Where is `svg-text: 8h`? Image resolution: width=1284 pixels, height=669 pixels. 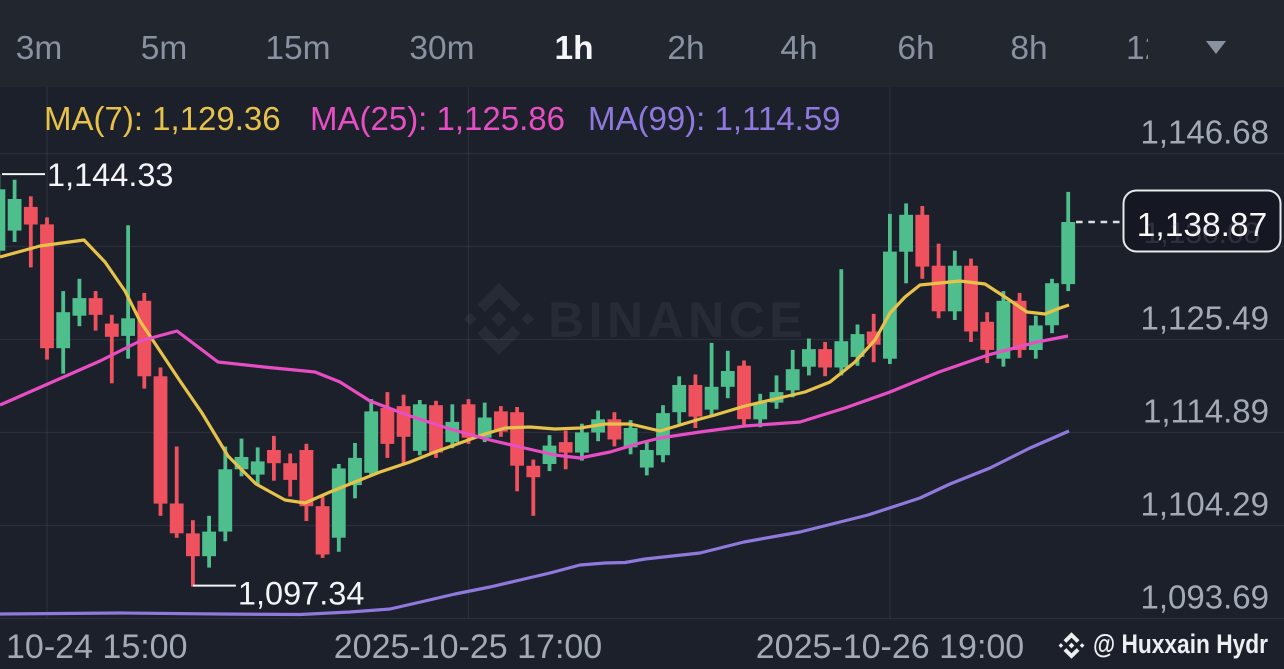 svg-text: 8h is located at coordinates (1028, 48).